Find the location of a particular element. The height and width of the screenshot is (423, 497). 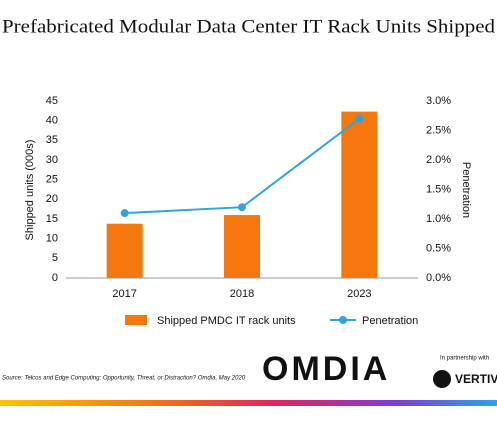

brand-logo: OMDIA is located at coordinates (326, 369).